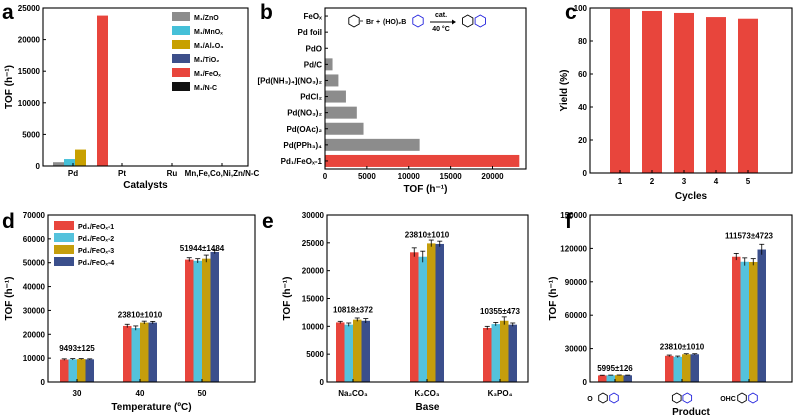 The image size is (799, 420). I want to click on x-tick-label: 20000, so click(492, 176).